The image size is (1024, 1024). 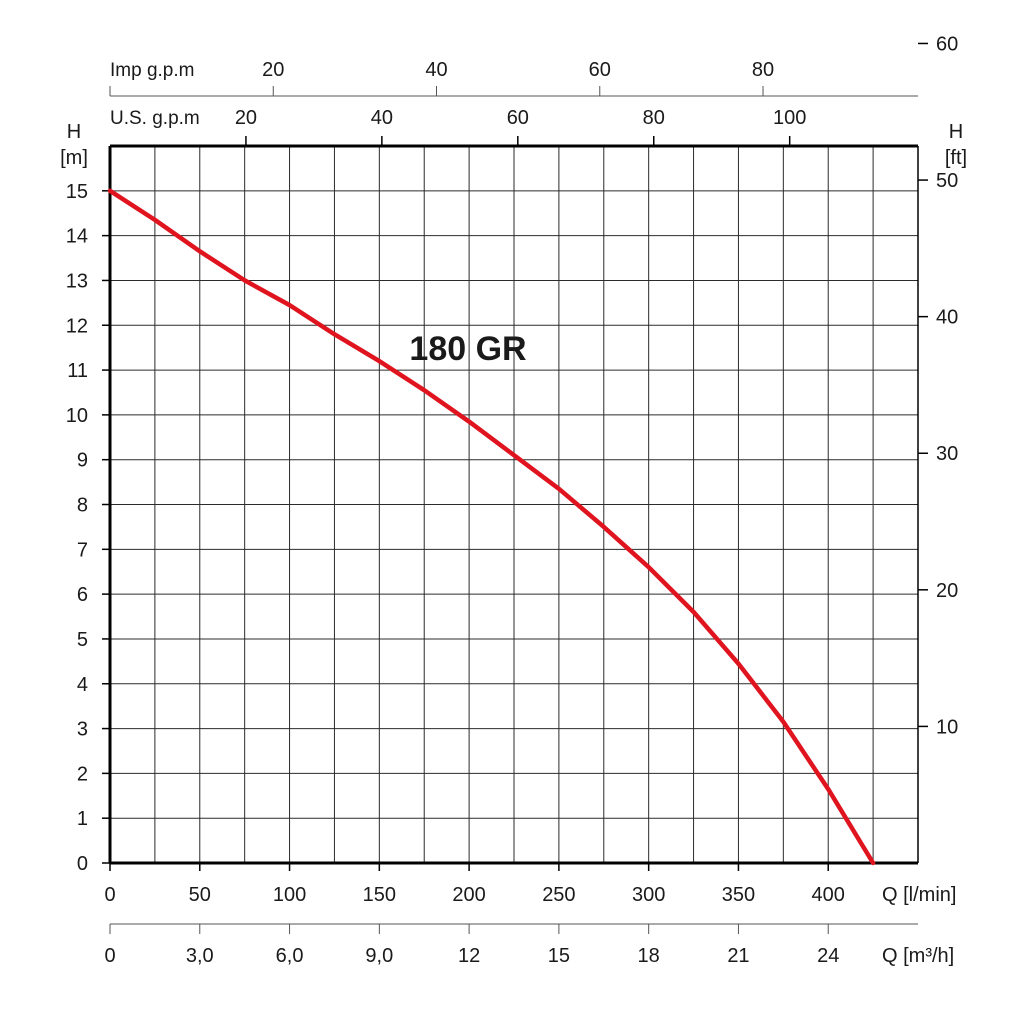 I want to click on y-right-tick-label: 60, so click(x=947, y=44).